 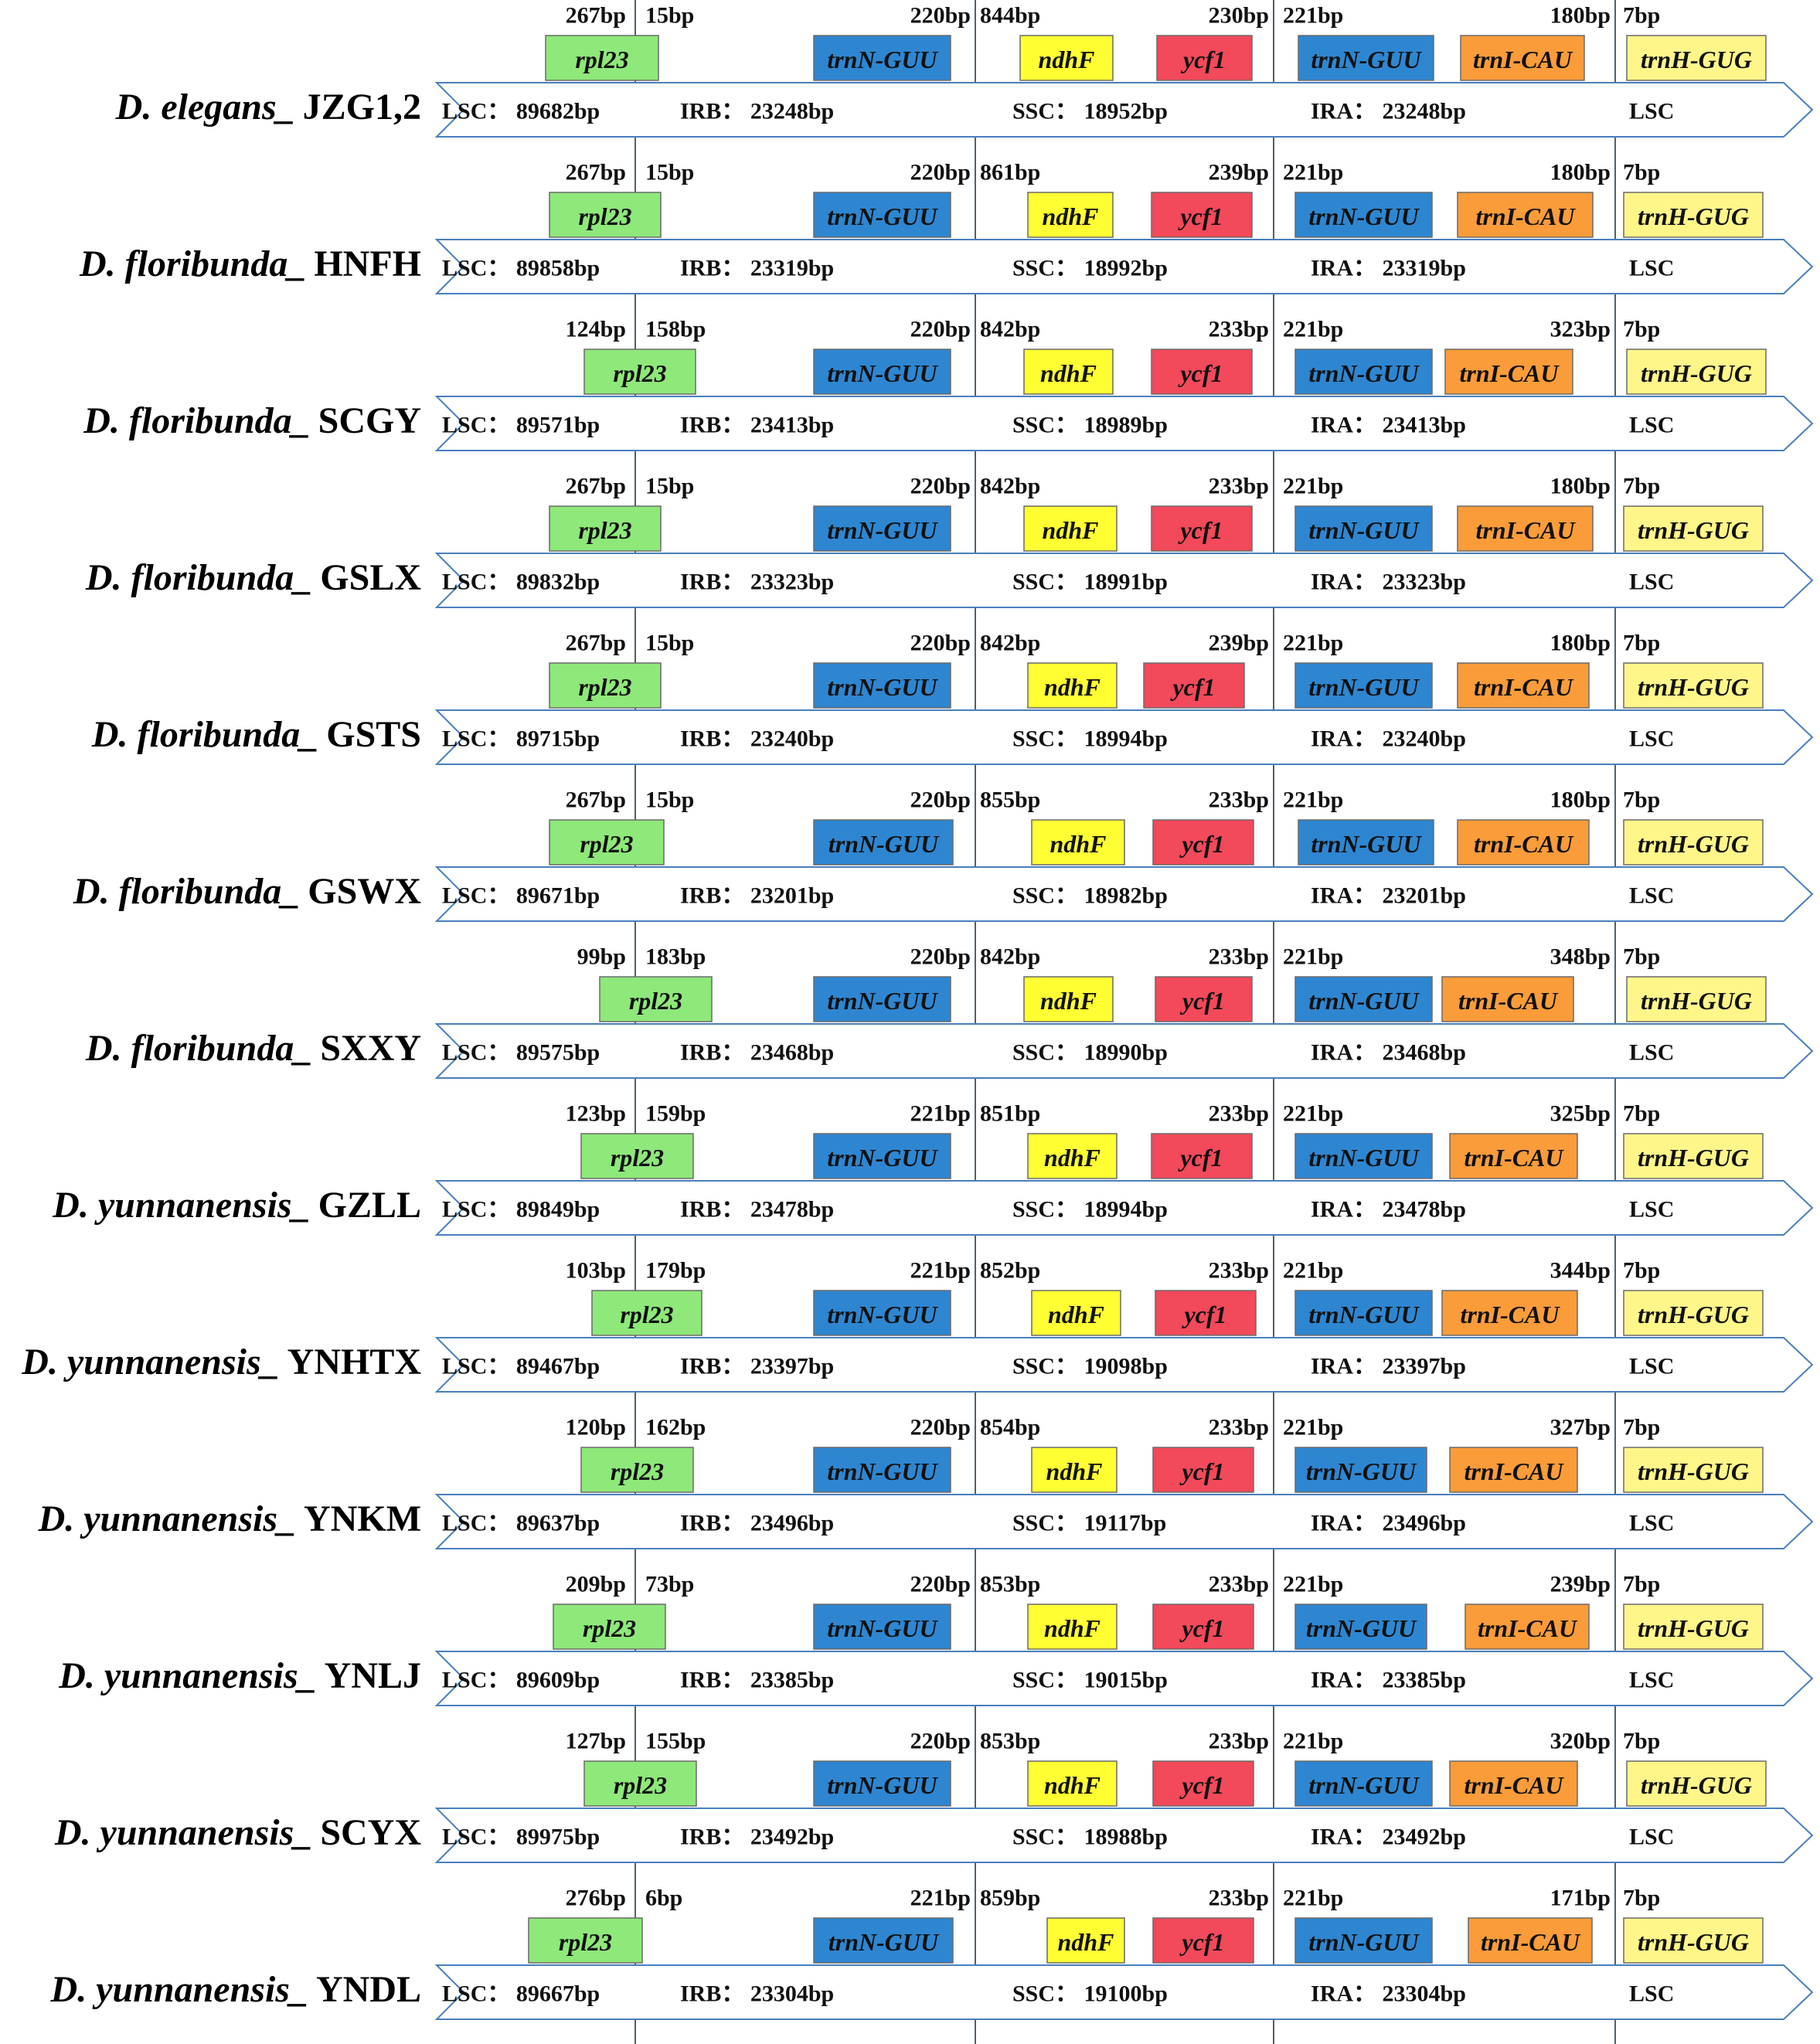 I want to click on species-label: D. floribunda_ GSLX, so click(x=253, y=577).